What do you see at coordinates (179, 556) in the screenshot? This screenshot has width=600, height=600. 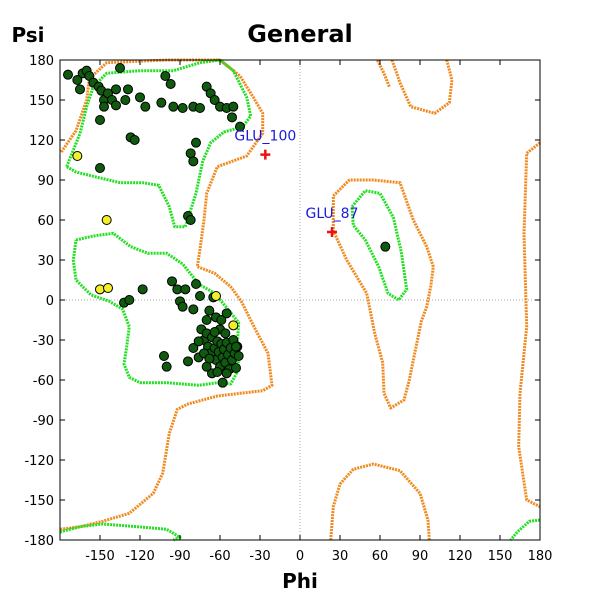 I see `x-tick-label: -90` at bounding box center [179, 556].